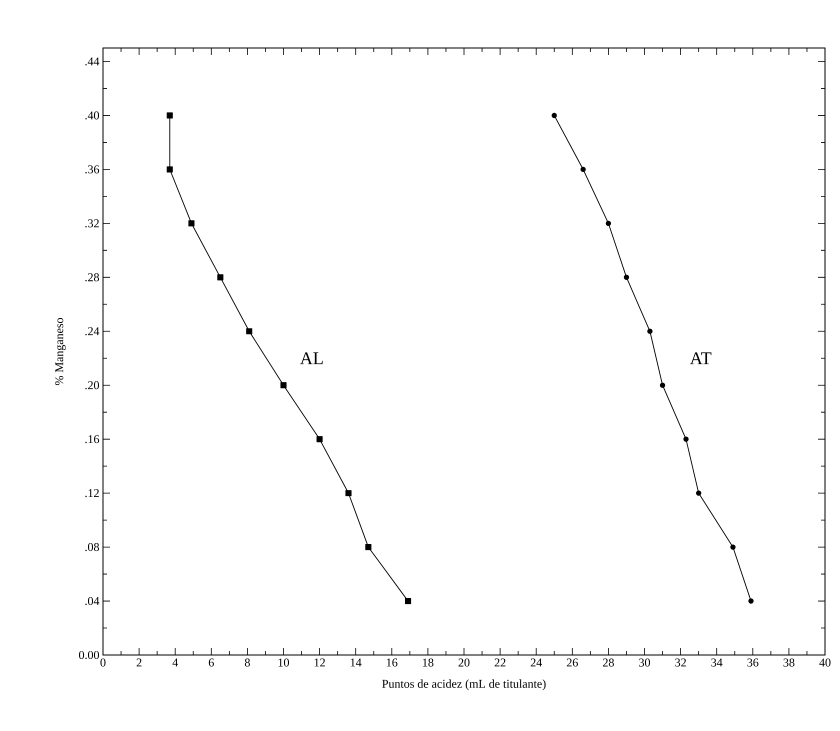  Describe the element at coordinates (92, 547) in the screenshot. I see `y-tick-label: .08` at that location.